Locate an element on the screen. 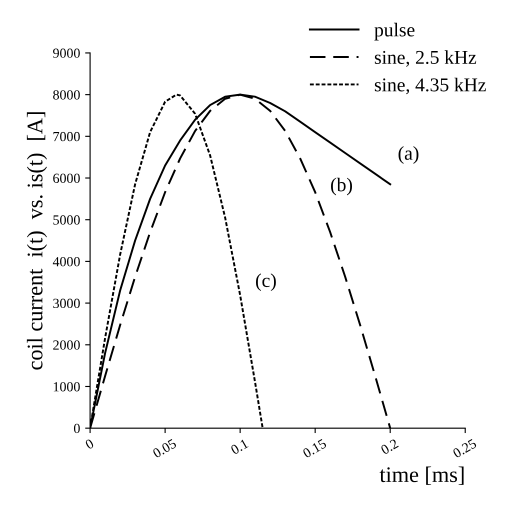 This screenshot has width=509, height=519. x-axis-title: time [ms] is located at coordinates (422, 475).